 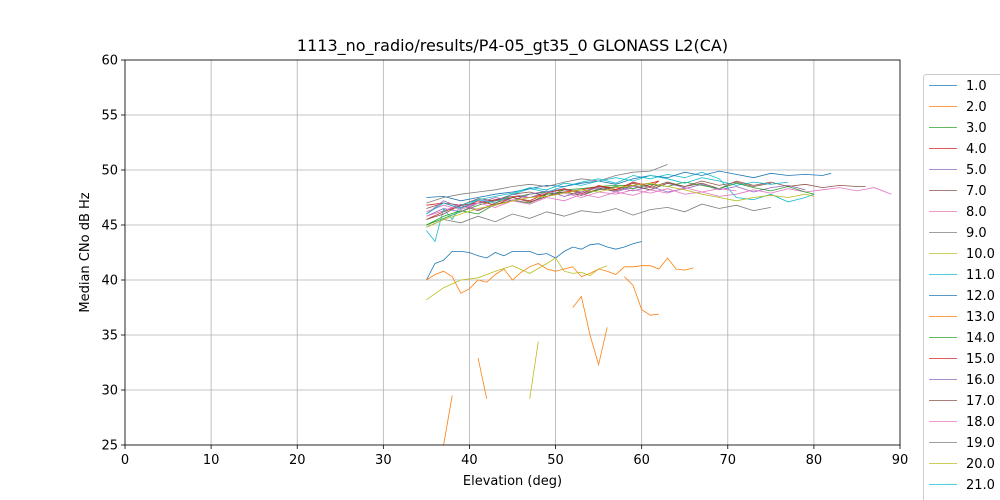 I want to click on legend-label: 2.0, so click(x=976, y=107).